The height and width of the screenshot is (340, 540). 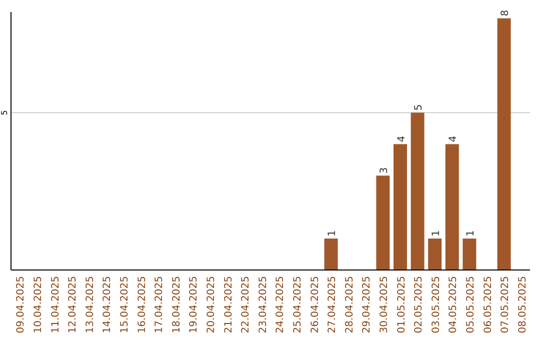 What do you see at coordinates (315, 305) in the screenshot?
I see `x-tick-label: 26.04.2025` at bounding box center [315, 305].